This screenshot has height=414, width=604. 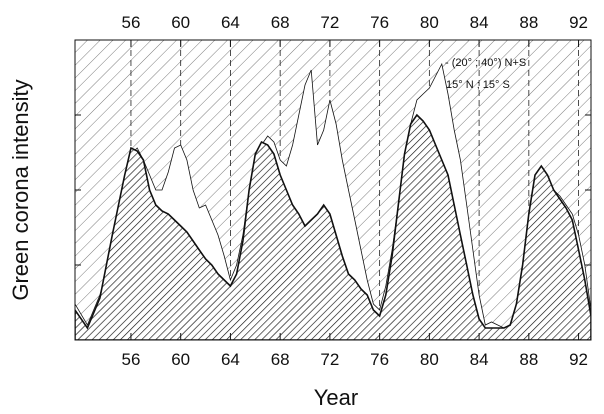 I want to click on bottom-tick-label-92: 92, so click(x=578, y=359).